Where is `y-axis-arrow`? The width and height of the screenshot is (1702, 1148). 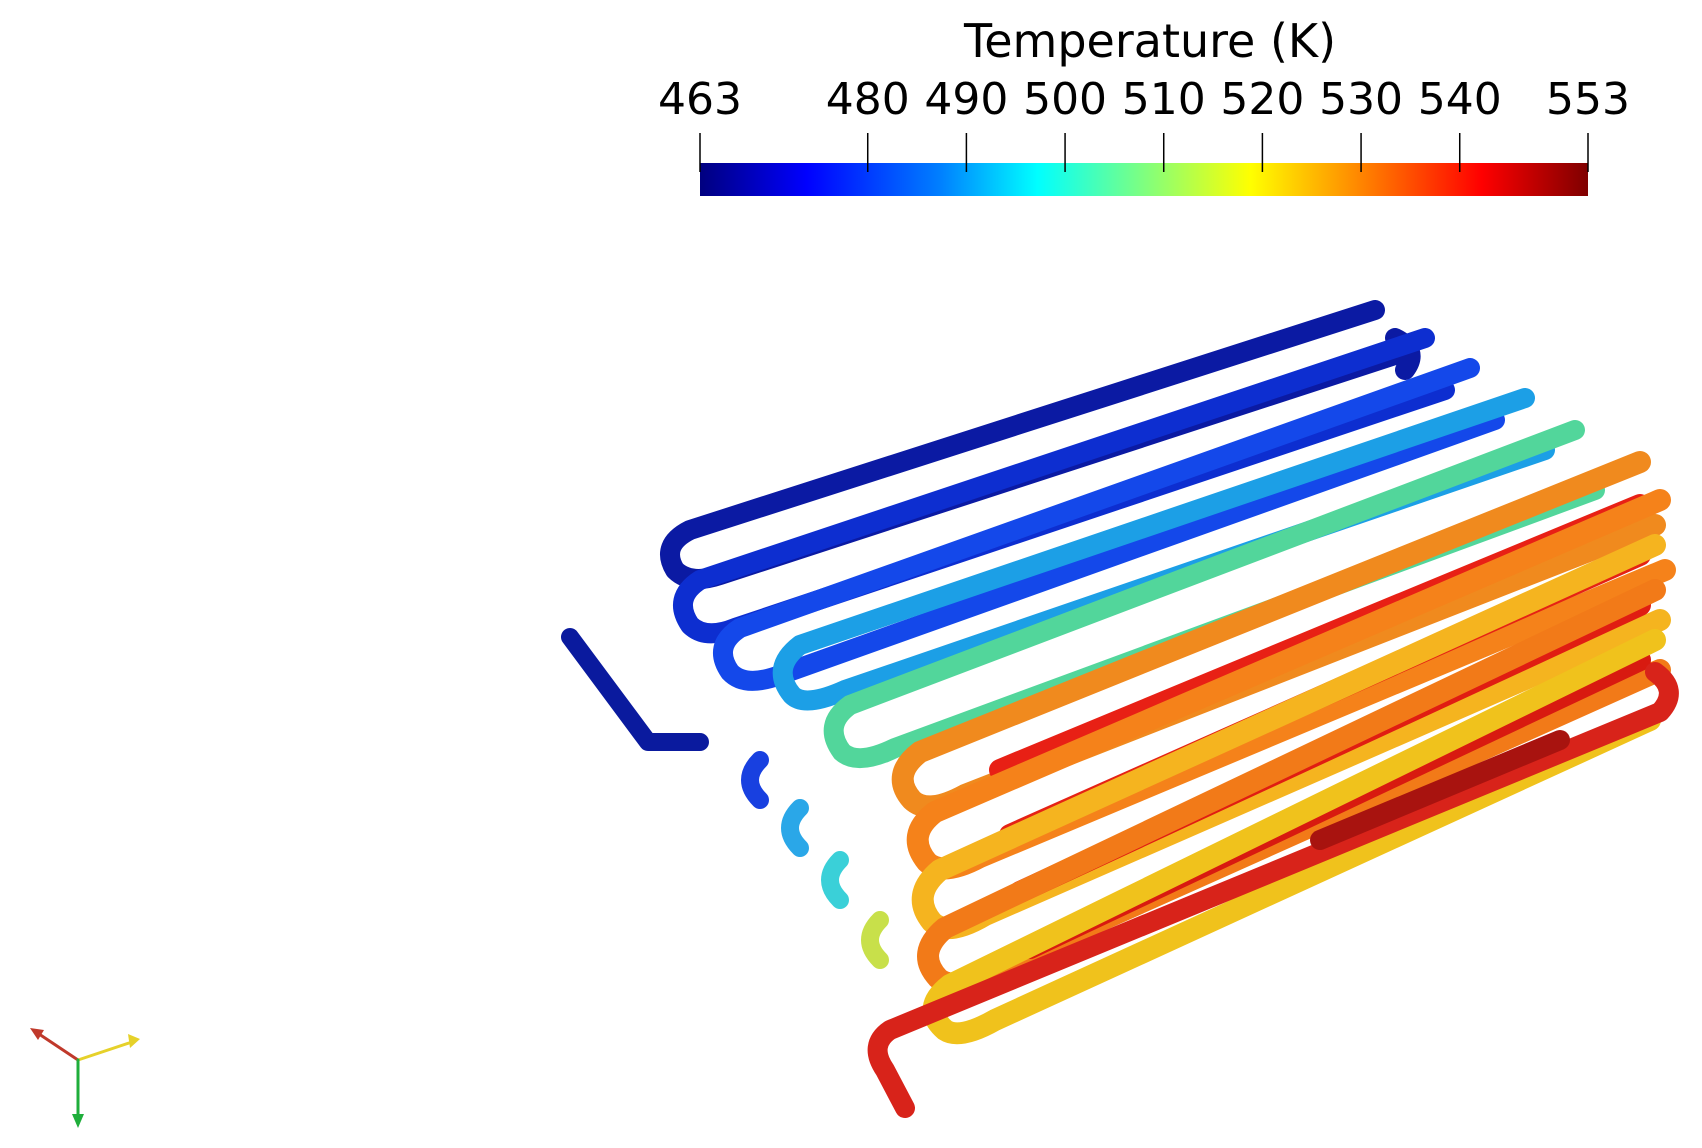 y-axis-arrow is located at coordinates (105, 1051).